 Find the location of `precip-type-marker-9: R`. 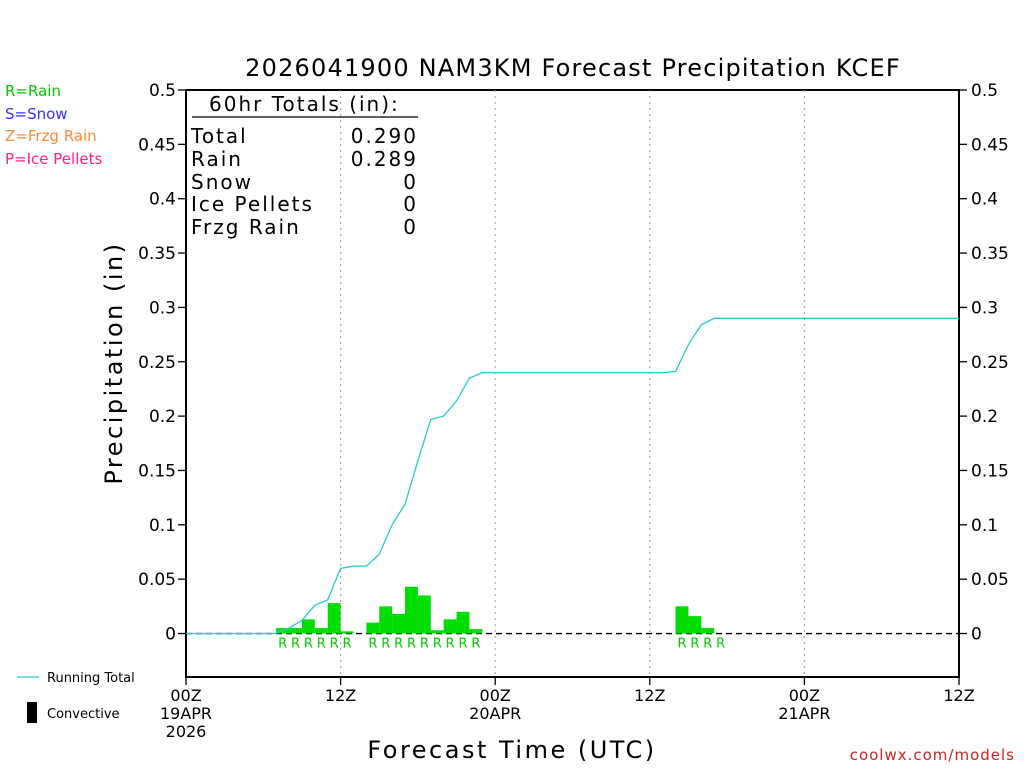

precip-type-marker-9: R is located at coordinates (411, 644).